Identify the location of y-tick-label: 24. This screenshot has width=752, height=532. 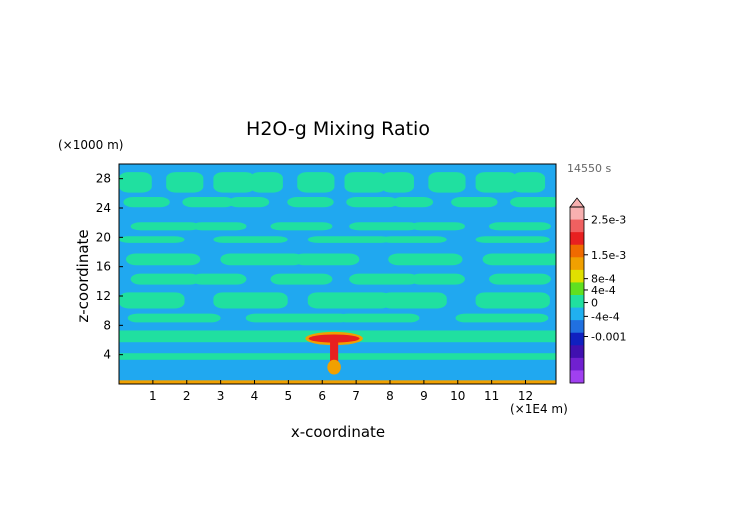
(103, 208).